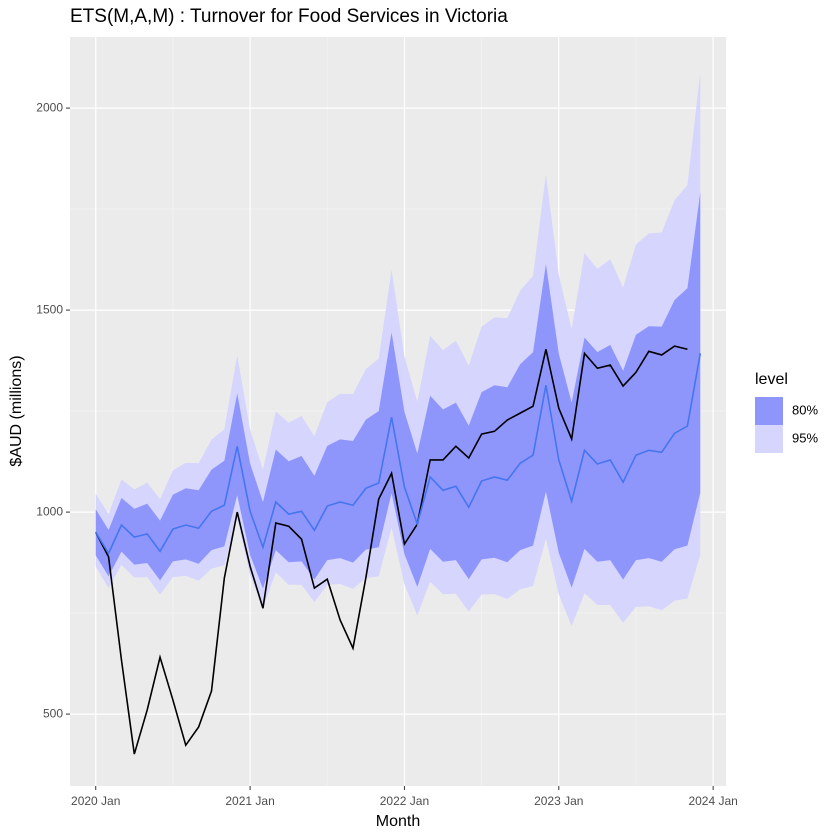 Image resolution: width=840 pixels, height=840 pixels. Describe the element at coordinates (95, 801) in the screenshot. I see `x-tick-label: 2020 Jan` at that location.